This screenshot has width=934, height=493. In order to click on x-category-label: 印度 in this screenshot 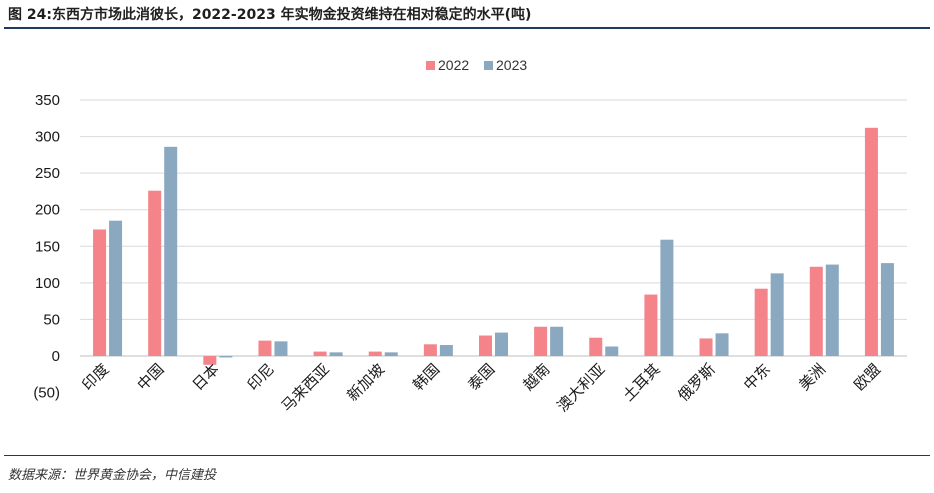, I will do `click(95, 377)`.